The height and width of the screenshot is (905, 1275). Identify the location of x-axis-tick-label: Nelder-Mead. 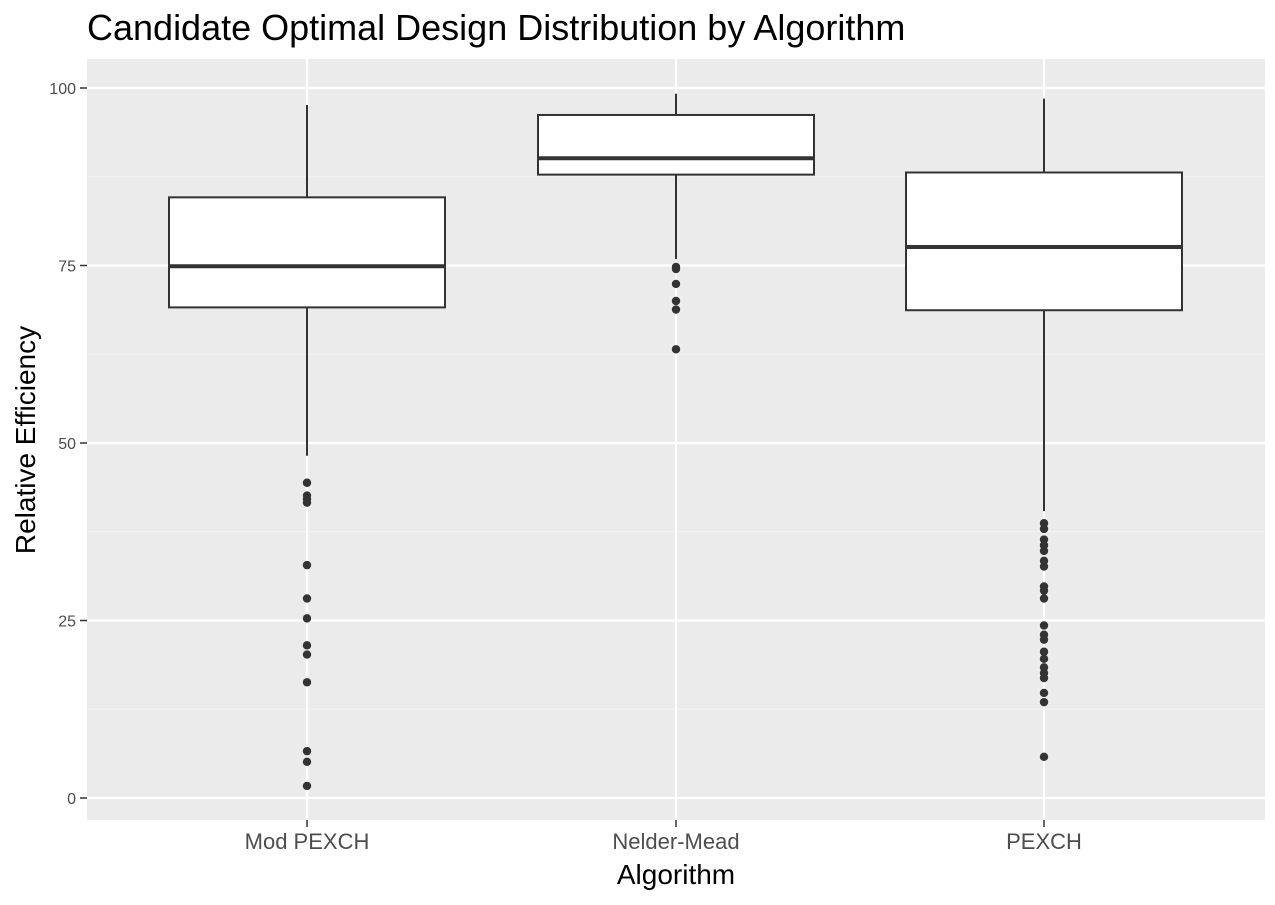
(675, 841).